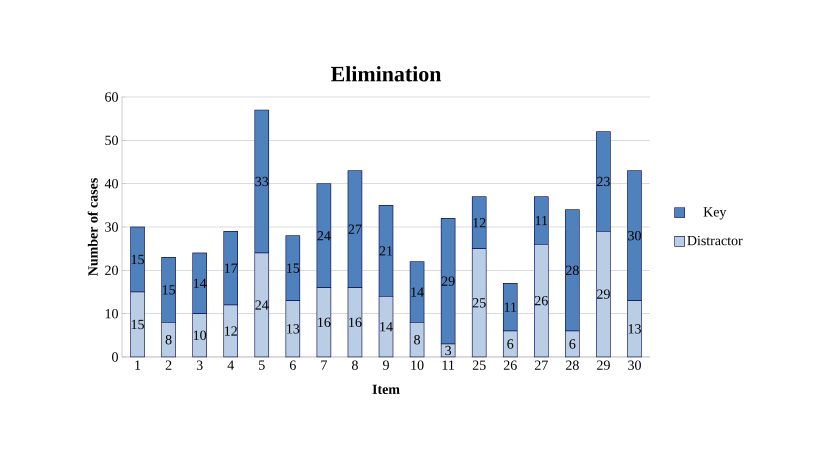 Image resolution: width=815 pixels, height=470 pixels. I want to click on y-tick-label: 20, so click(111, 271).